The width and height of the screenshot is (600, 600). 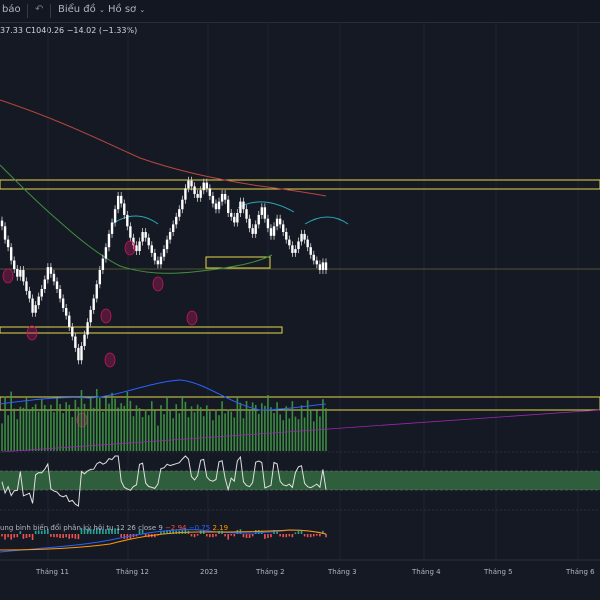 What do you see at coordinates (136, 219) in the screenshot?
I see `ma-short-line` at bounding box center [136, 219].